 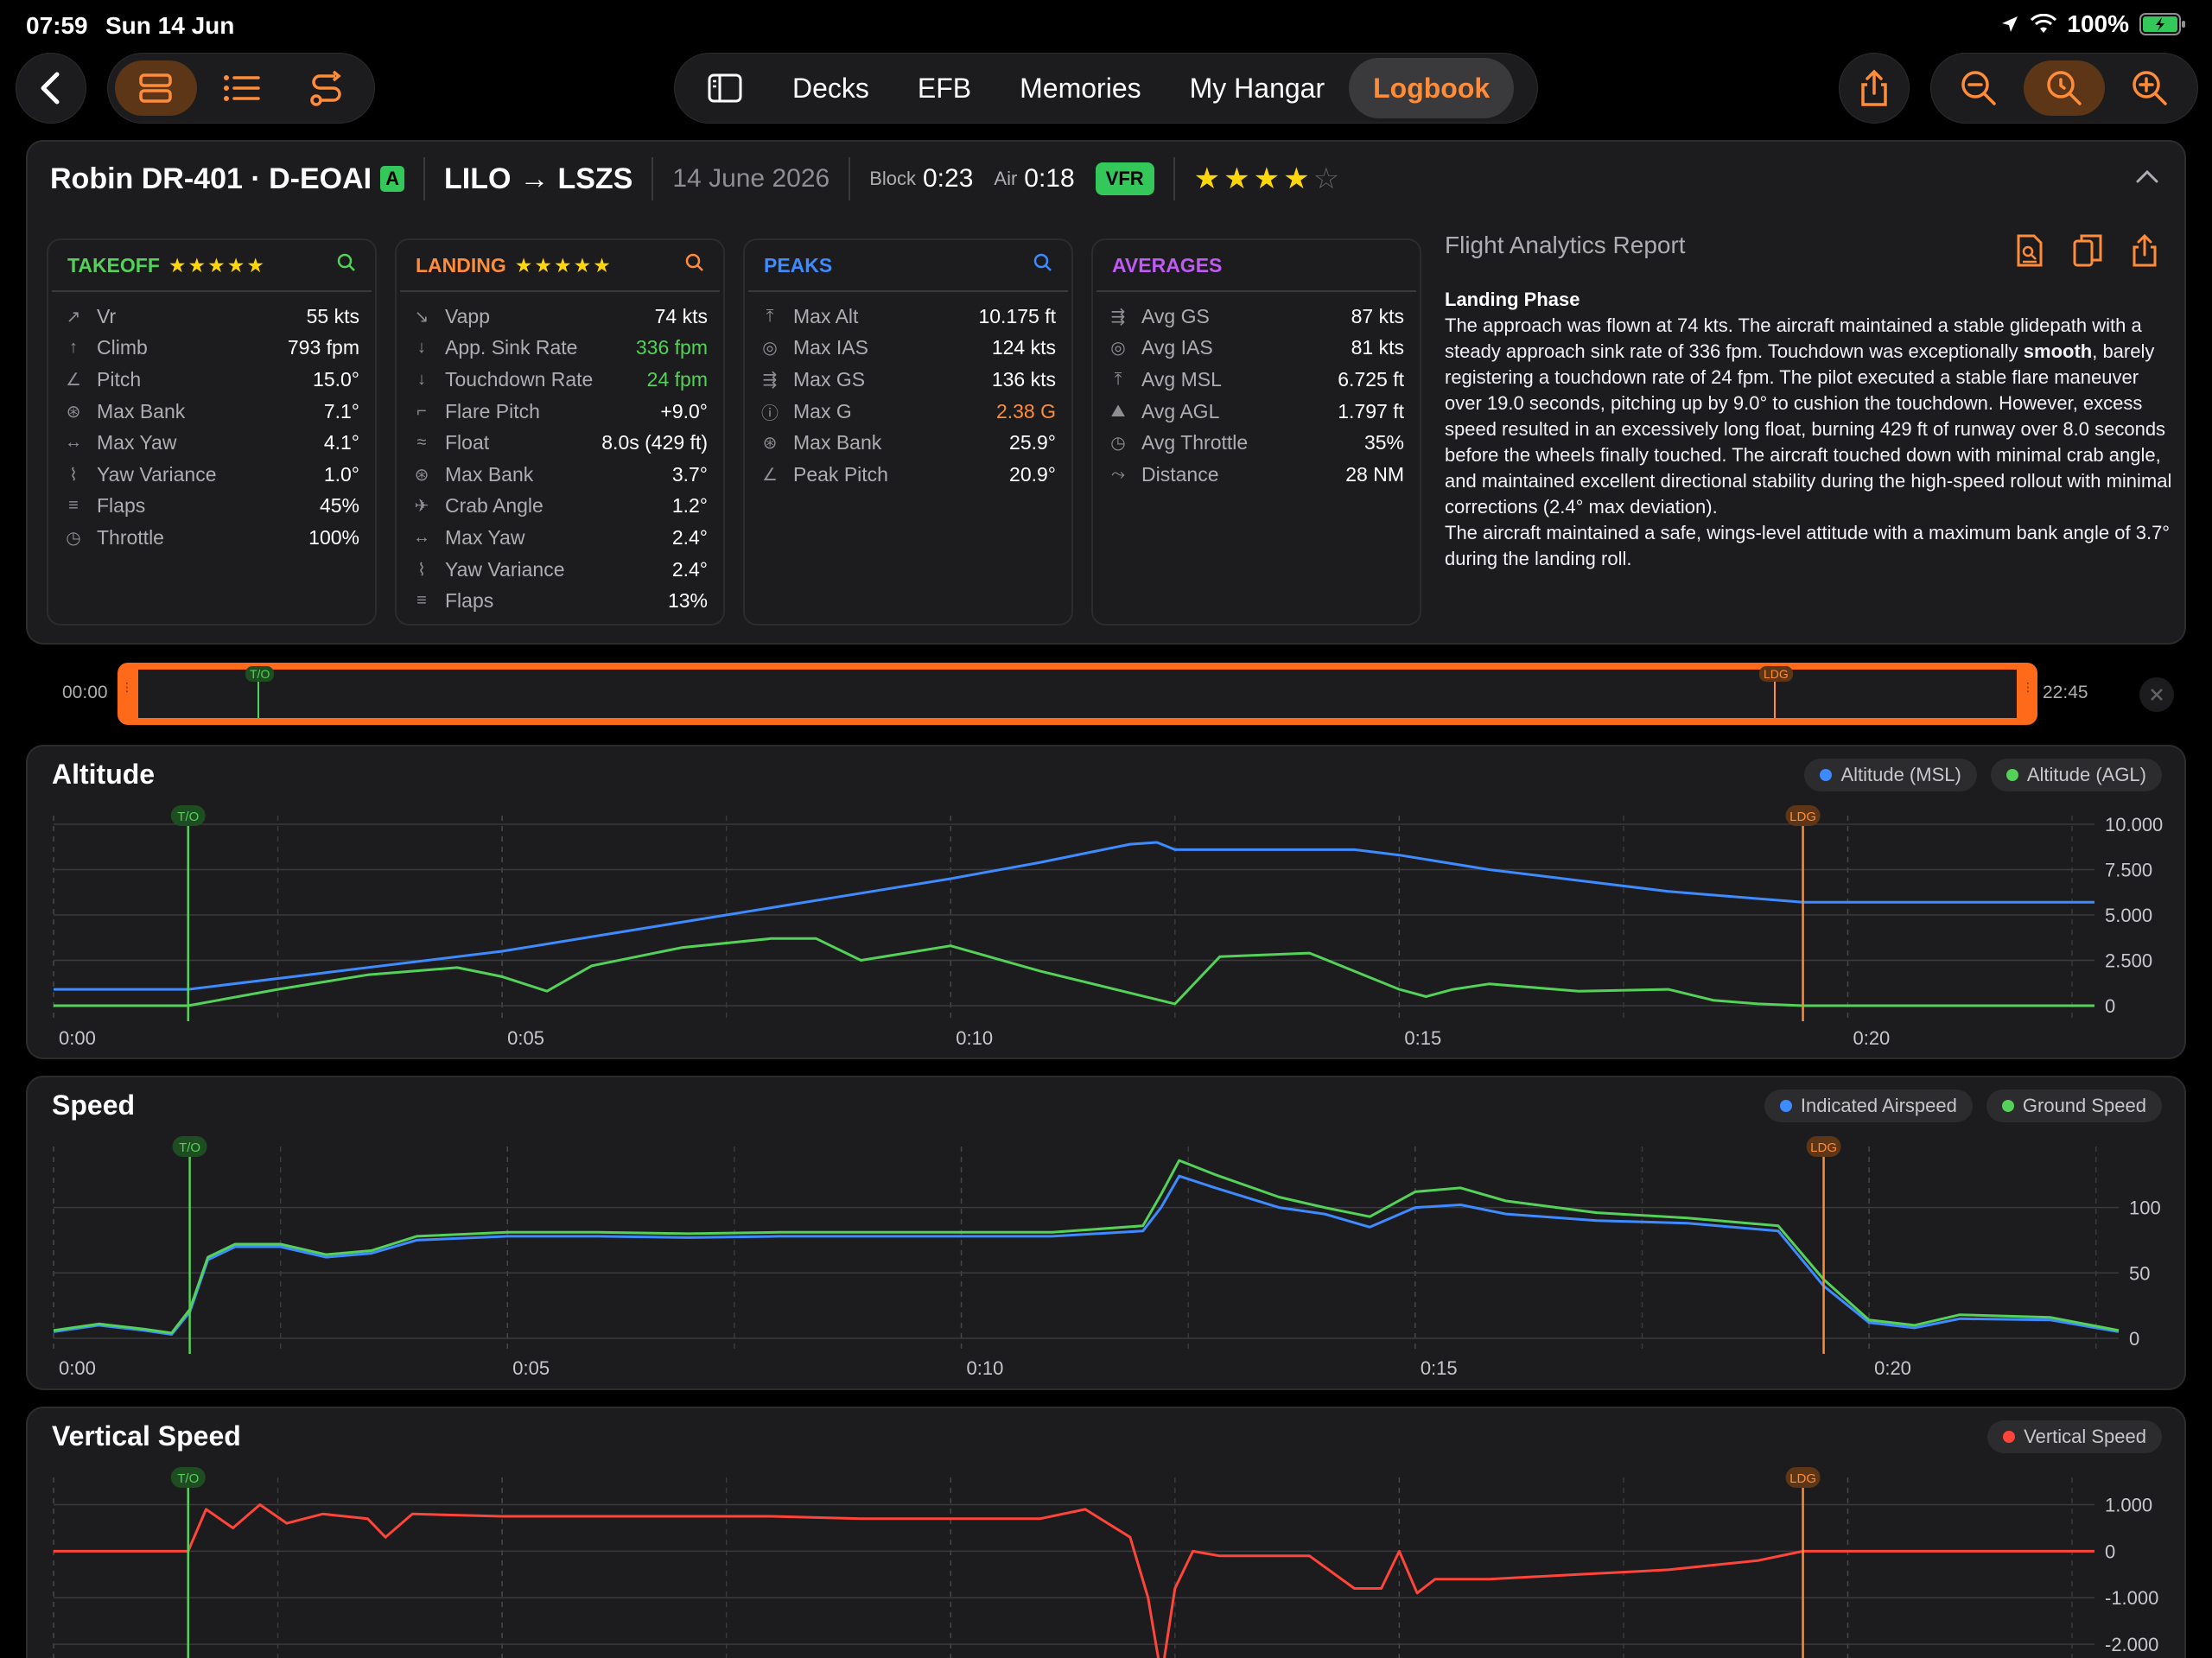 I want to click on back-button, so click(x=51, y=88).